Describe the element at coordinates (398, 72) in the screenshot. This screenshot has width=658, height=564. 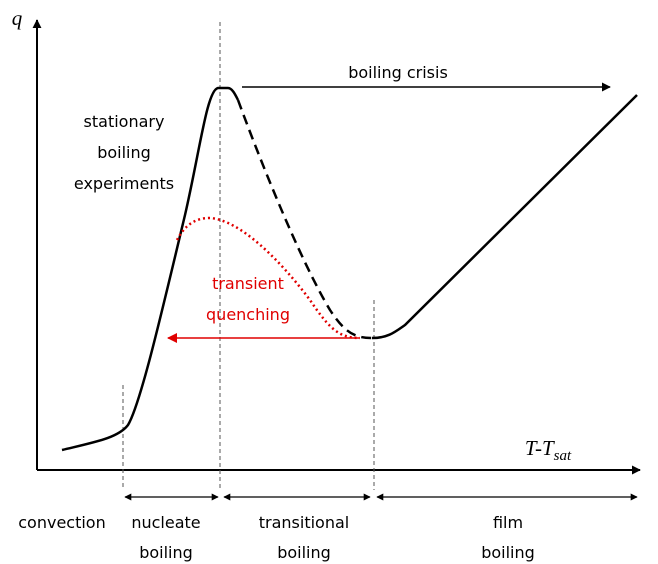
I see `boiling-crisis-label: boiling crisis` at that location.